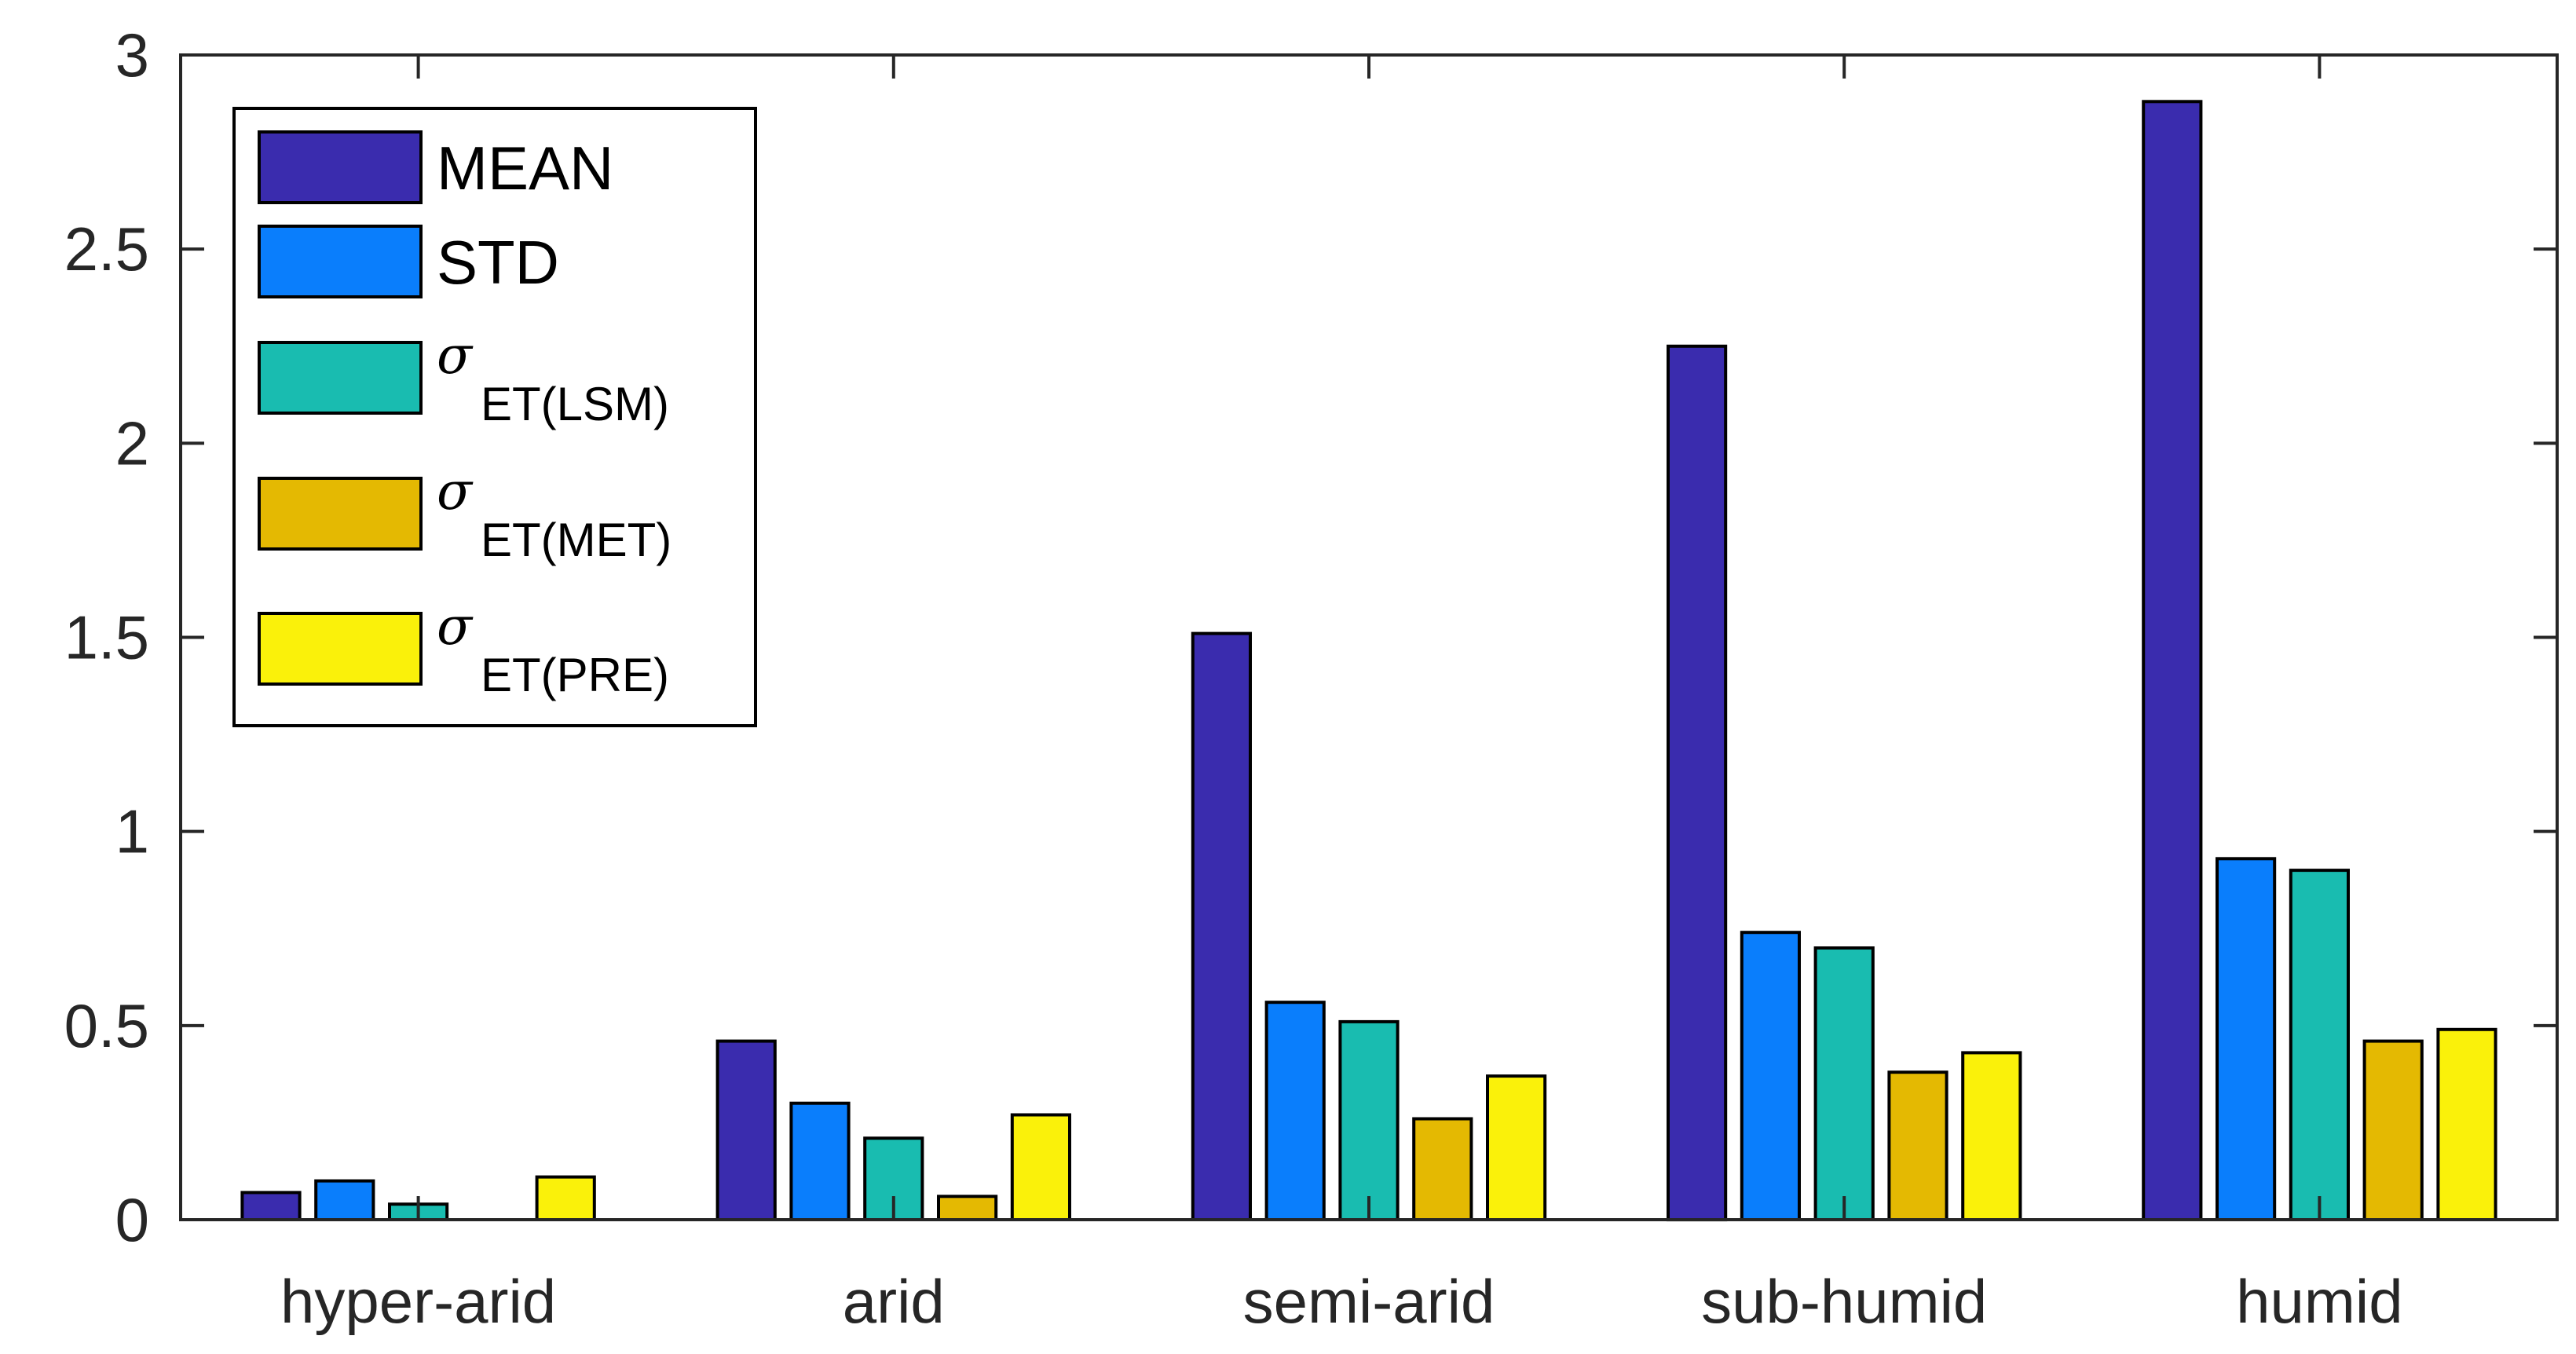 This screenshot has height=1354, width=2576. What do you see at coordinates (271, 1206) in the screenshot?
I see `bar-mean-hyper-arid` at bounding box center [271, 1206].